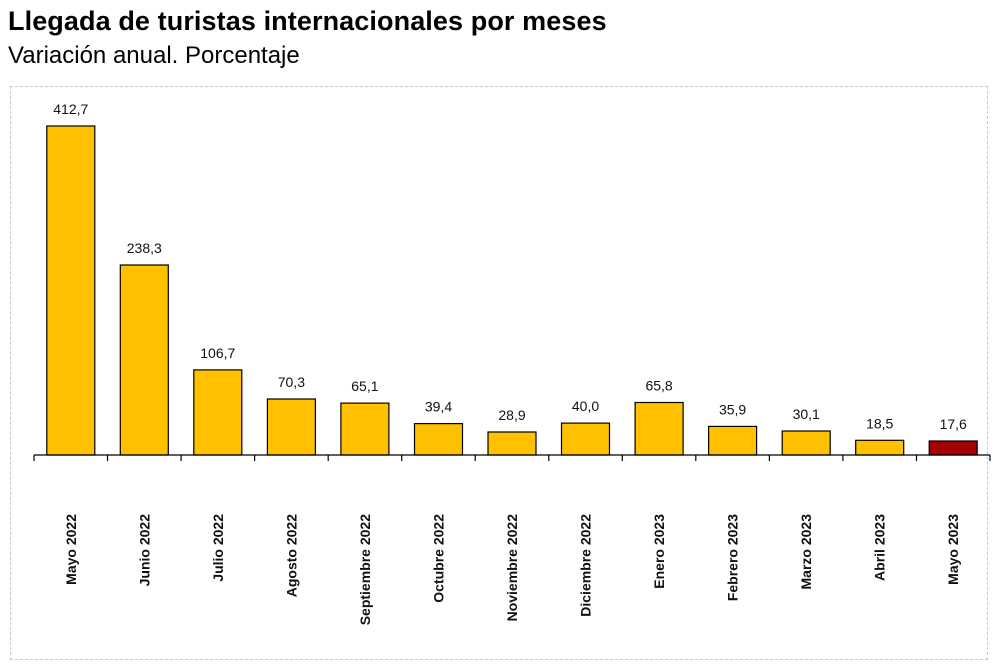 The width and height of the screenshot is (1000, 664). Describe the element at coordinates (806, 552) in the screenshot. I see `category-label: Marzo 2023` at that location.